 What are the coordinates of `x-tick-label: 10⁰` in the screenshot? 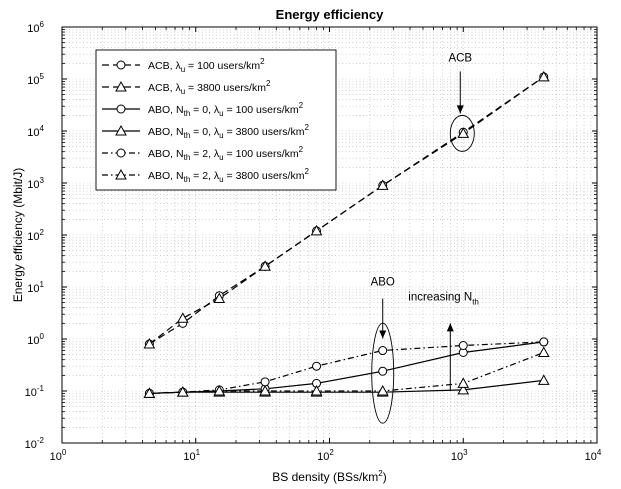 It's located at (58, 455).